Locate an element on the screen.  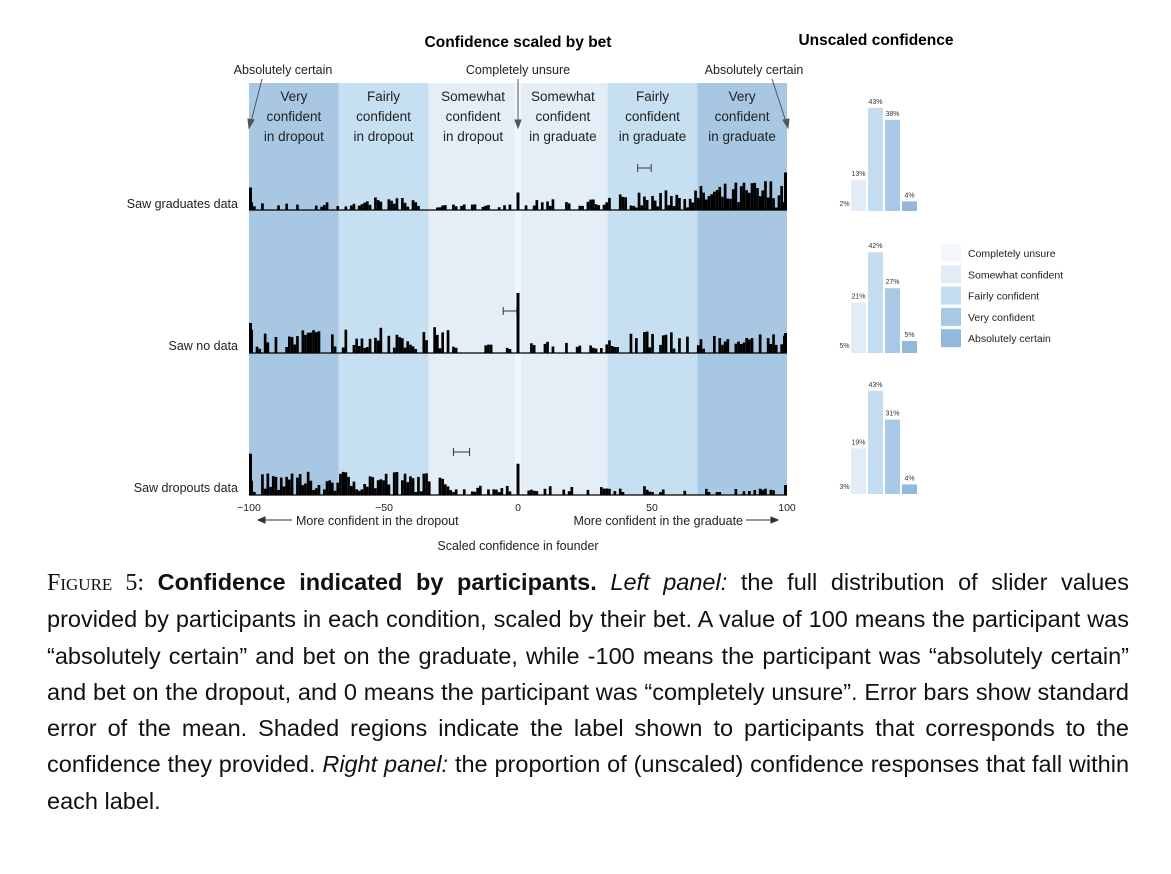
unscaled-bar-label: 3% is located at coordinates (844, 487).